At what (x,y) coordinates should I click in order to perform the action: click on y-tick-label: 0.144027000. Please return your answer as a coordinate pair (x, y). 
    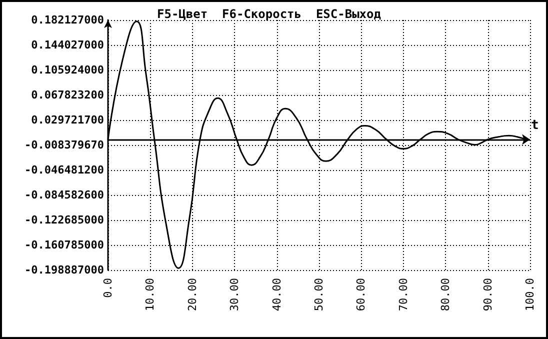
    Looking at the image, I should click on (67, 45).